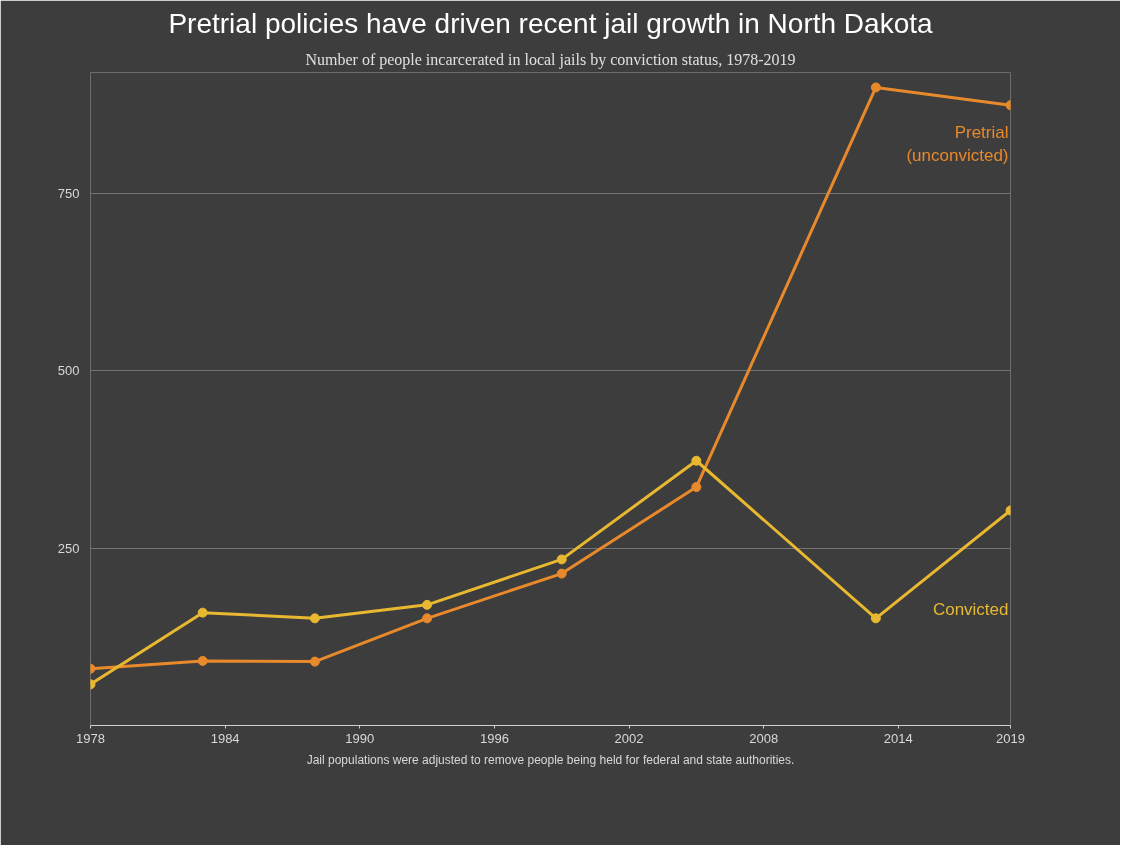  Describe the element at coordinates (970, 610) in the screenshot. I see `series-label: Convicted` at that location.